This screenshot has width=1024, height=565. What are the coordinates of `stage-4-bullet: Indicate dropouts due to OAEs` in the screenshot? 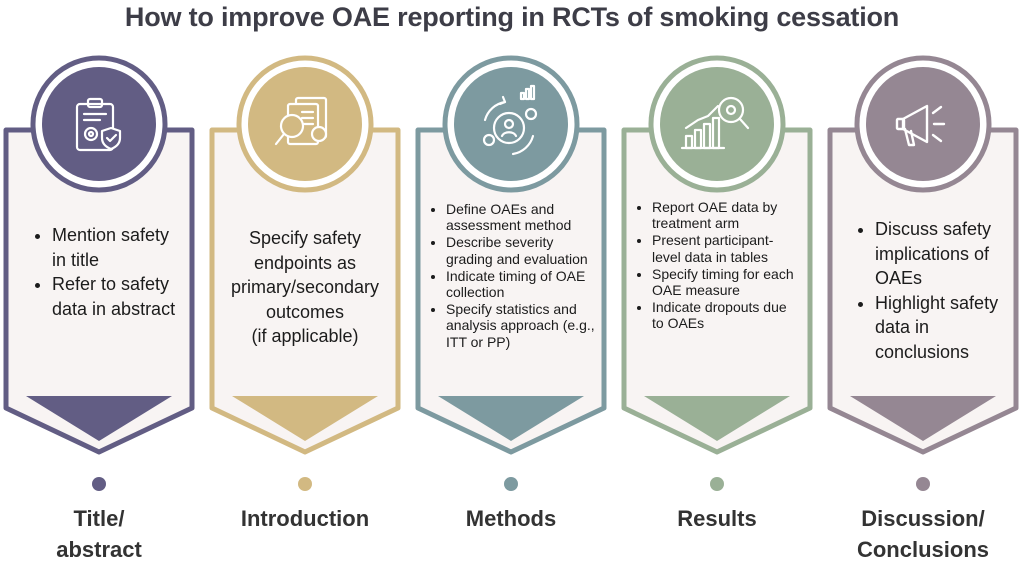 It's located at (727, 315).